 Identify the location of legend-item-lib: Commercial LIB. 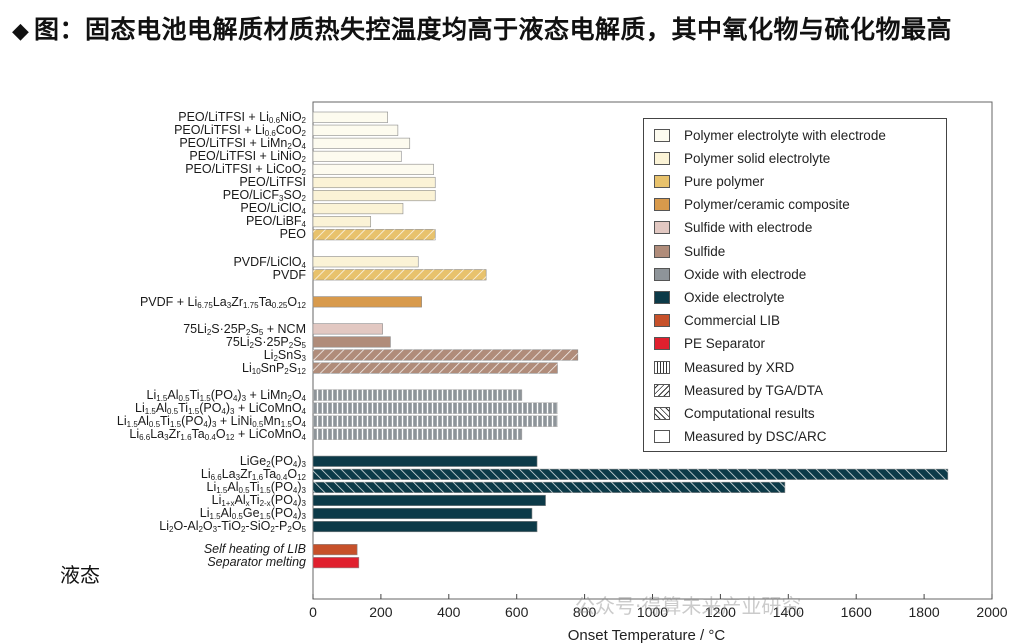
(717, 321).